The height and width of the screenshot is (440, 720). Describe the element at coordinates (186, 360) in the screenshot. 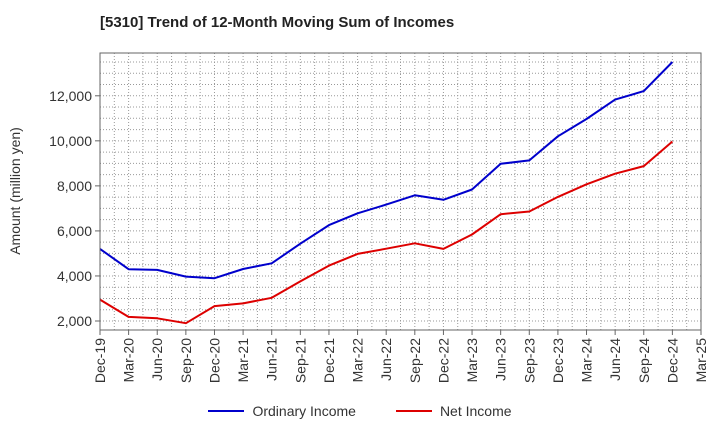

I see `x-tick-label: Sep-20` at that location.